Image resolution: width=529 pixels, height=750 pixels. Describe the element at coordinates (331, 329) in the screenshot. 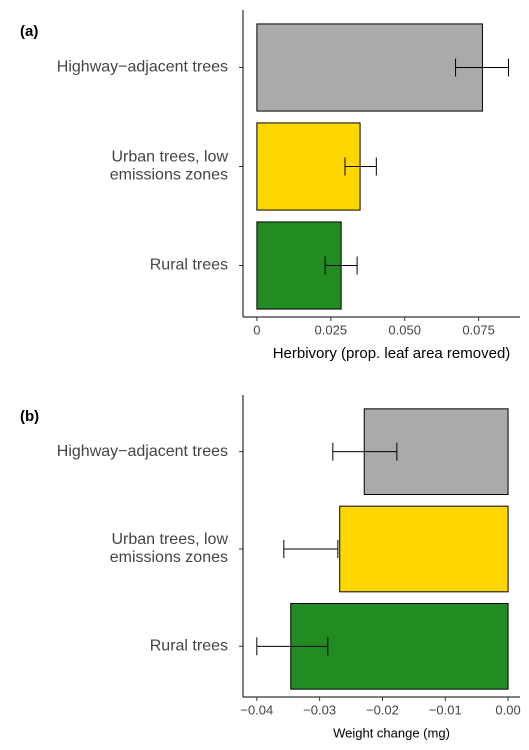

I see `x-tick-label: 0.025` at that location.